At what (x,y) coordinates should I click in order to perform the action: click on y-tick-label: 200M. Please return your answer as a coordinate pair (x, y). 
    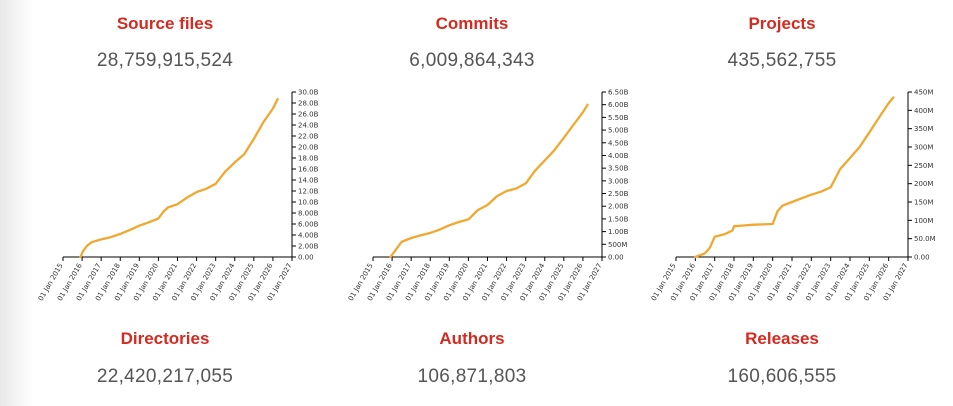
    Looking at the image, I should click on (923, 184).